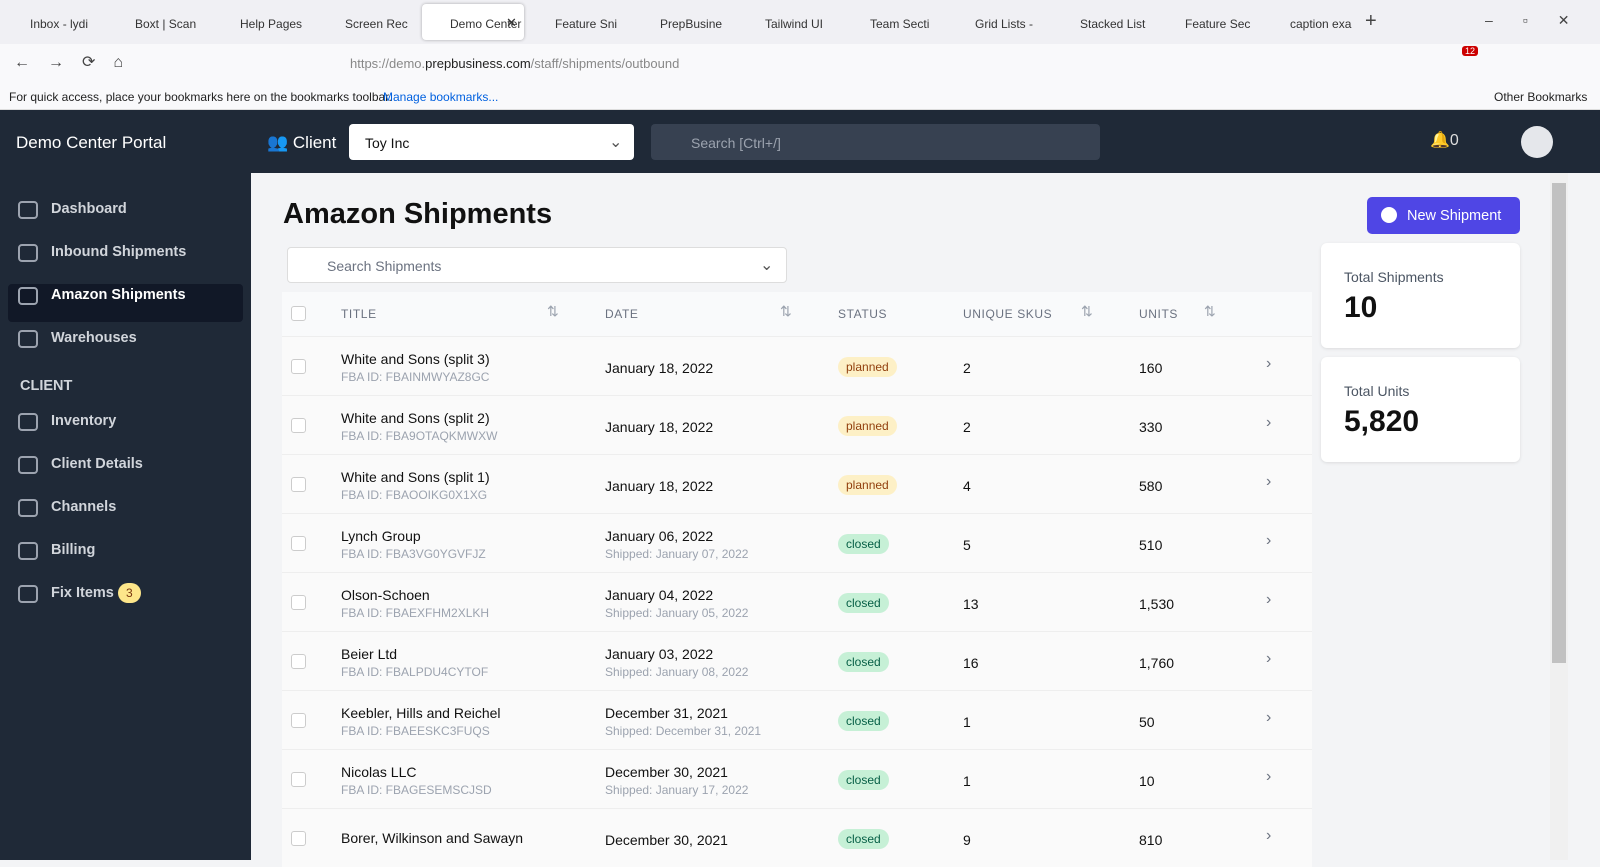  I want to click on nav-item: Client Details, so click(97, 464).